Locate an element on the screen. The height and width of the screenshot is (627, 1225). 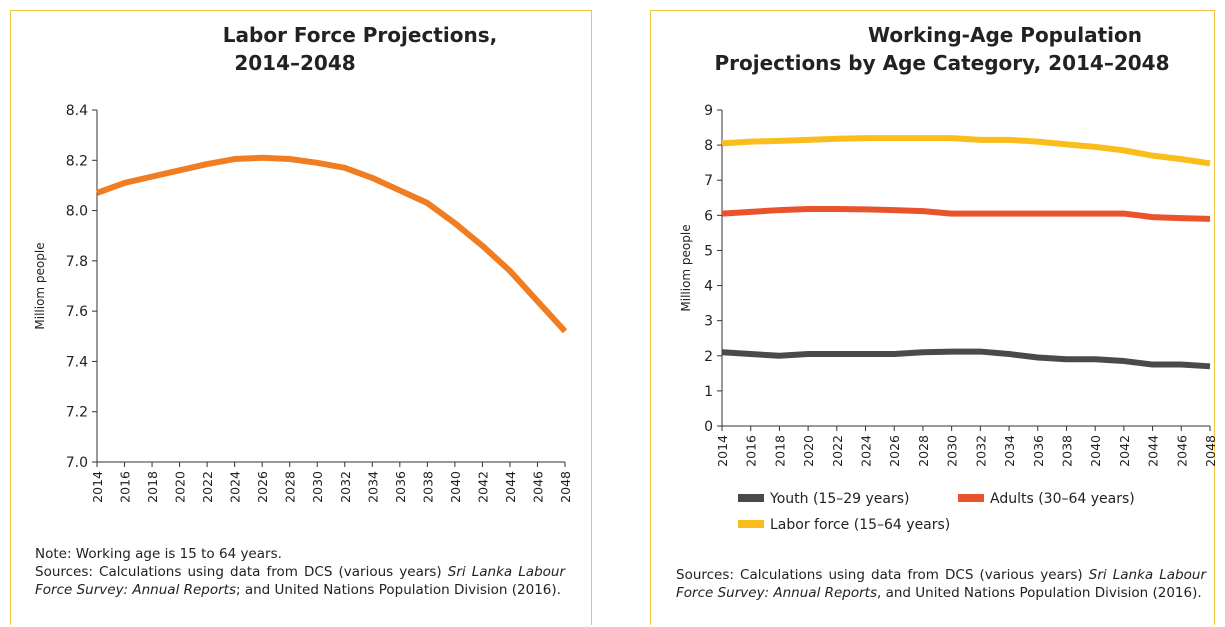
chart-title: Labor Force Projections, is located at coordinates (360, 35).